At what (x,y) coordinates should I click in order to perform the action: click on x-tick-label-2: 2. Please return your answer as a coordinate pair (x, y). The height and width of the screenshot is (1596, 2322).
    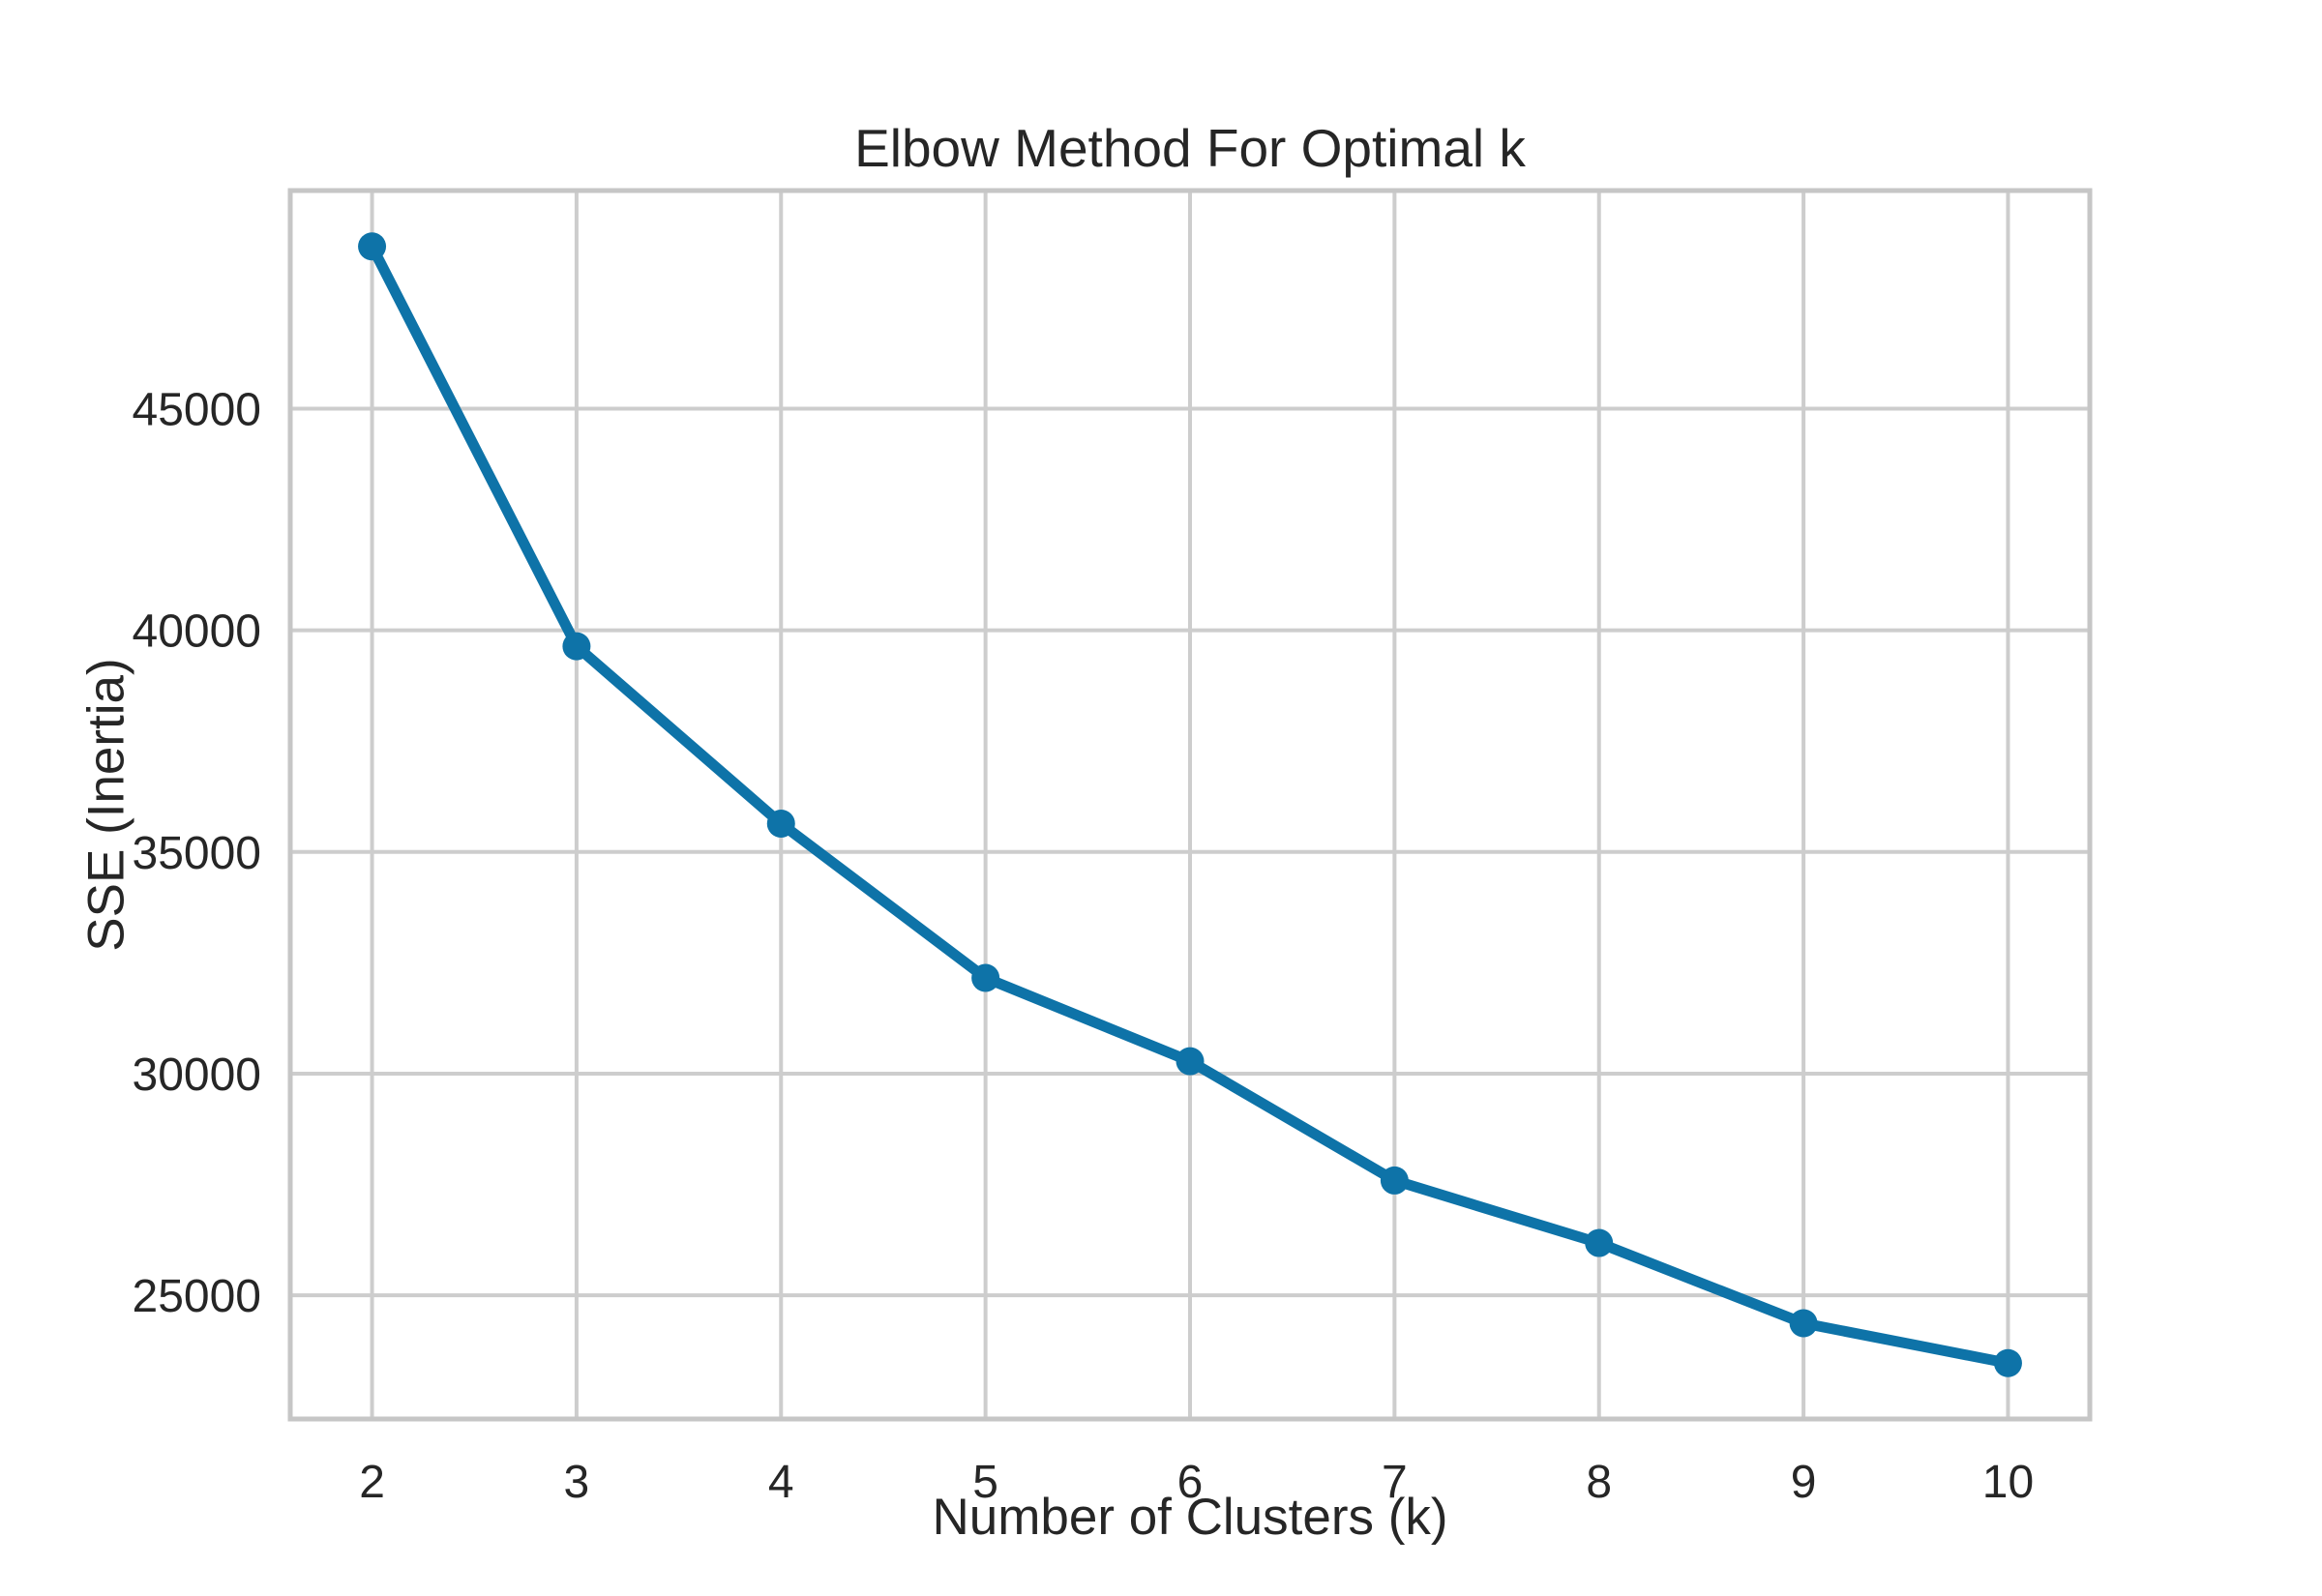
    Looking at the image, I should click on (372, 1482).